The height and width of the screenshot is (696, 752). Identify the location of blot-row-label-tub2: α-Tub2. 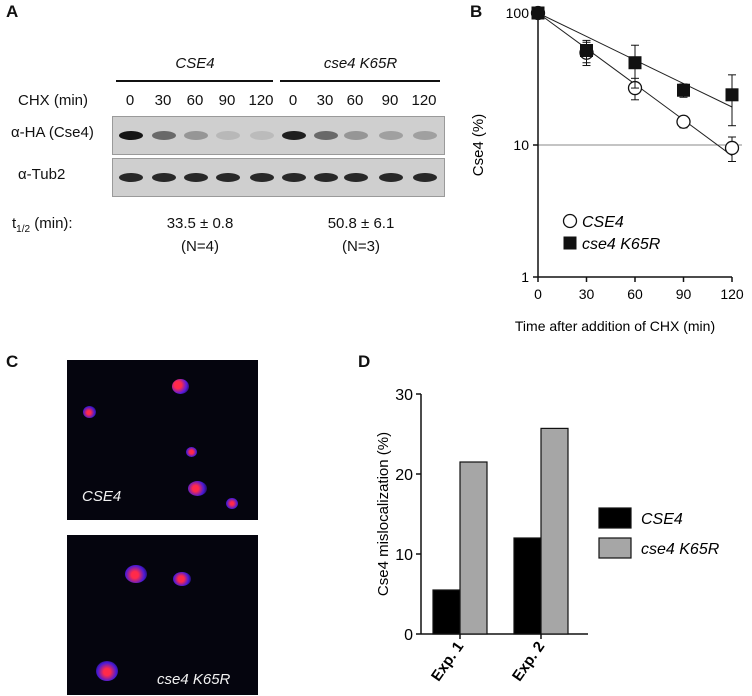
(42, 174).